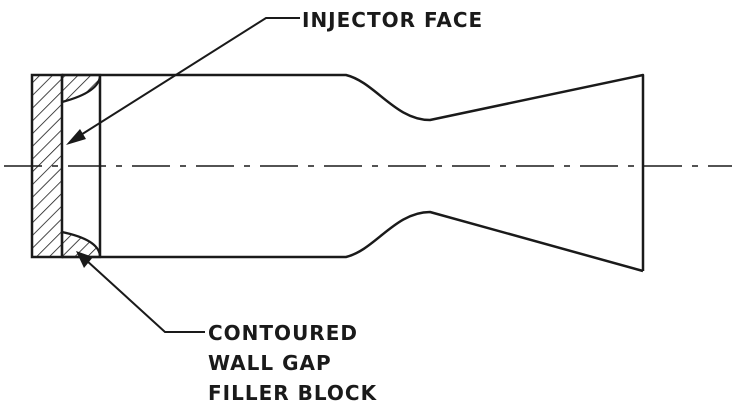 This screenshot has width=736, height=414. I want to click on filler-block-label-line1: CONTOURED, so click(283, 333).